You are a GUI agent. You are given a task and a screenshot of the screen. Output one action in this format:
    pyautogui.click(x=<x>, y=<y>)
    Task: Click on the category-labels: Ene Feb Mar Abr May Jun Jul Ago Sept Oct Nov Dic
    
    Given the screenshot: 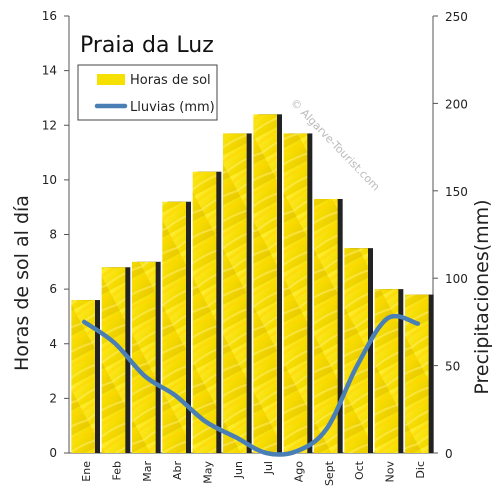 What is the action you would take?
    pyautogui.click(x=253, y=473)
    